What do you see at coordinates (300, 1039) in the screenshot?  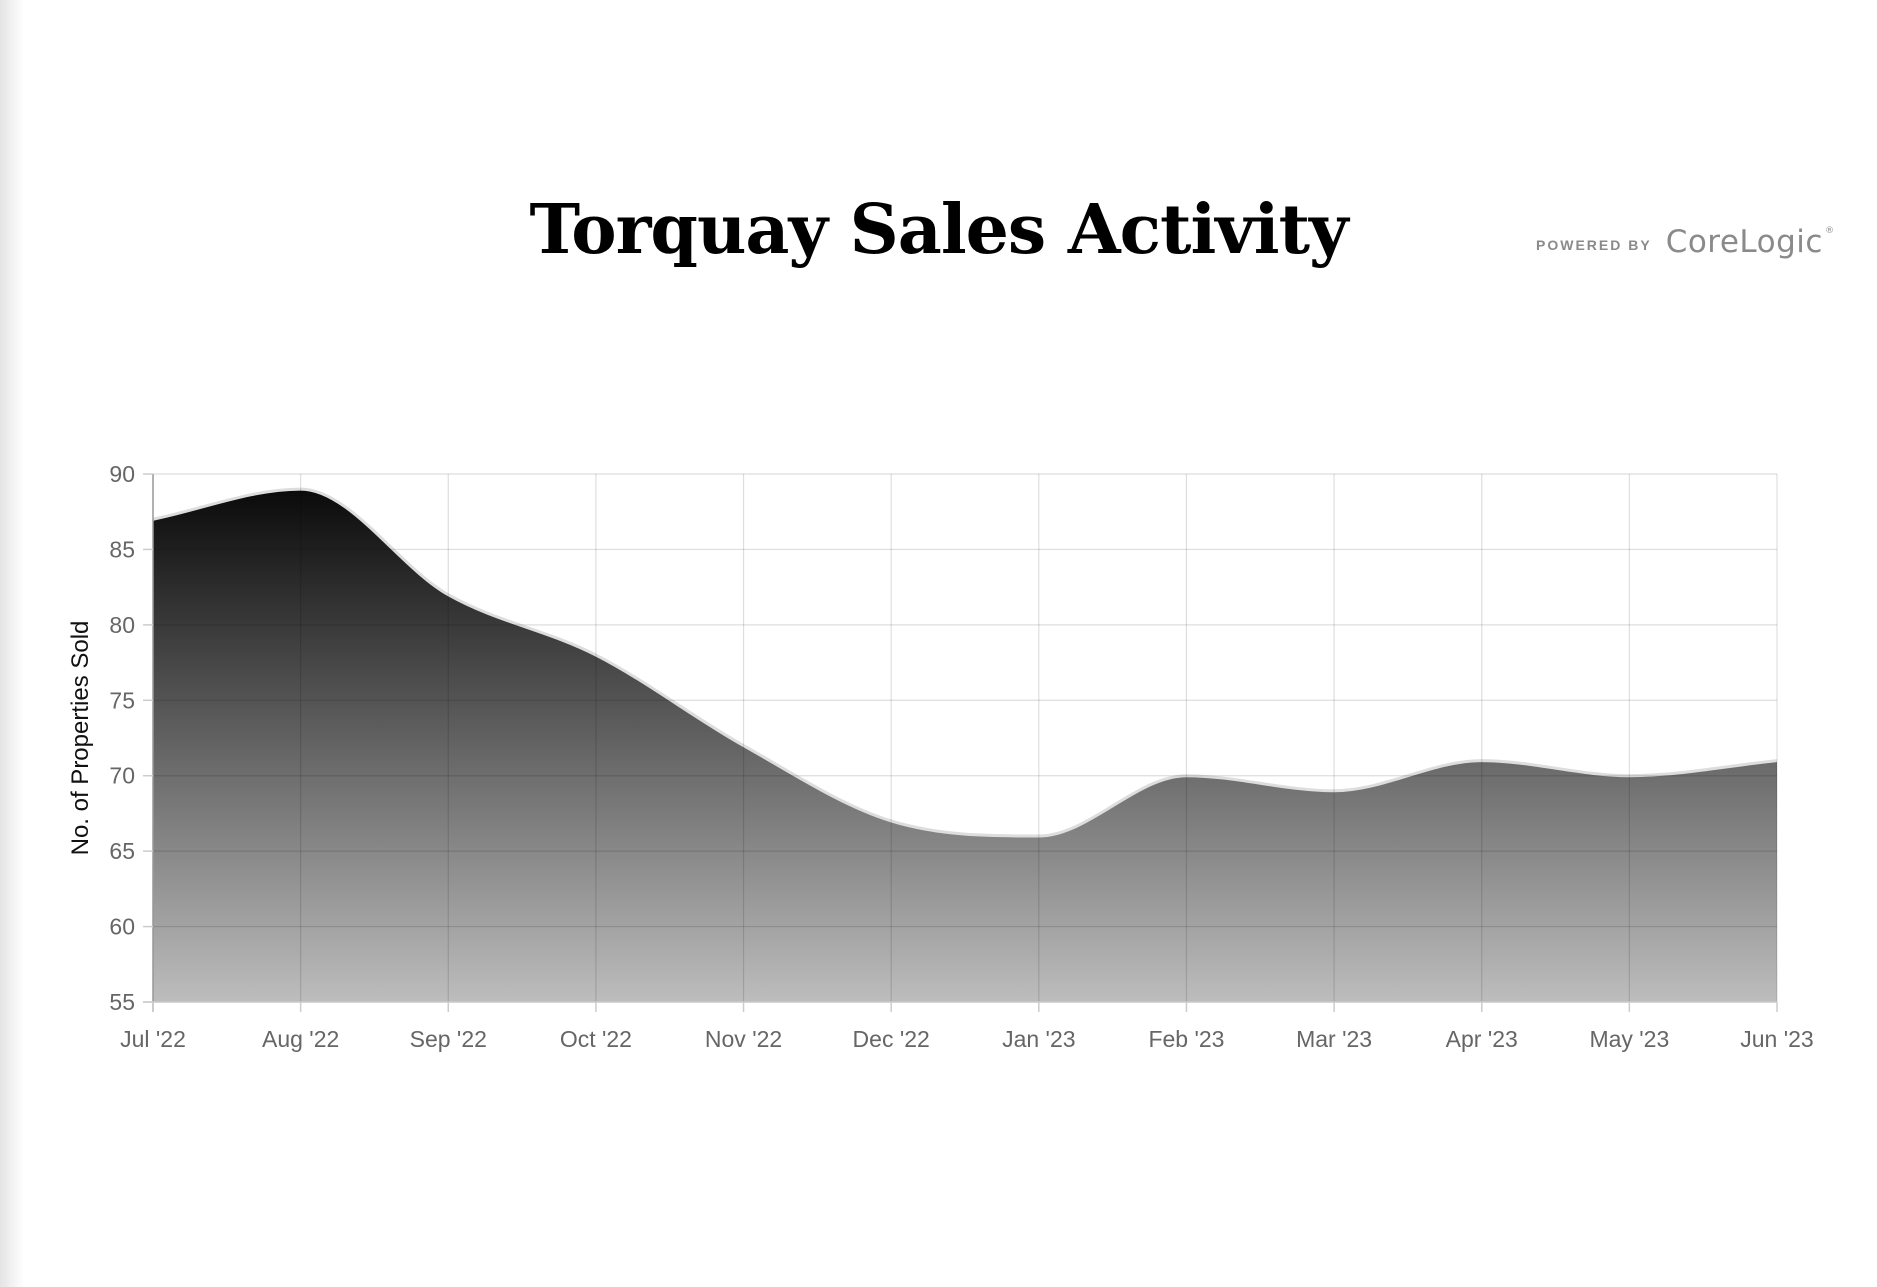 I see `x-tick-label: Aug '22` at bounding box center [300, 1039].